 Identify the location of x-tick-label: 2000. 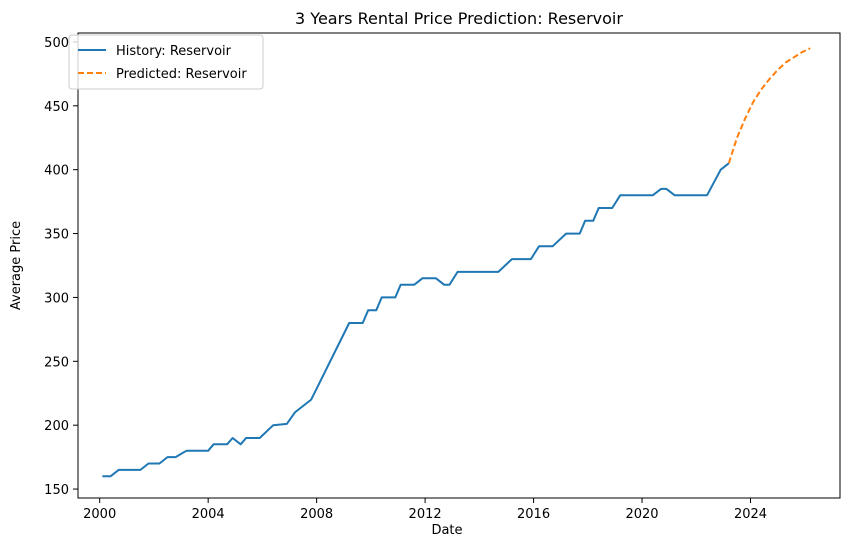
(99, 514).